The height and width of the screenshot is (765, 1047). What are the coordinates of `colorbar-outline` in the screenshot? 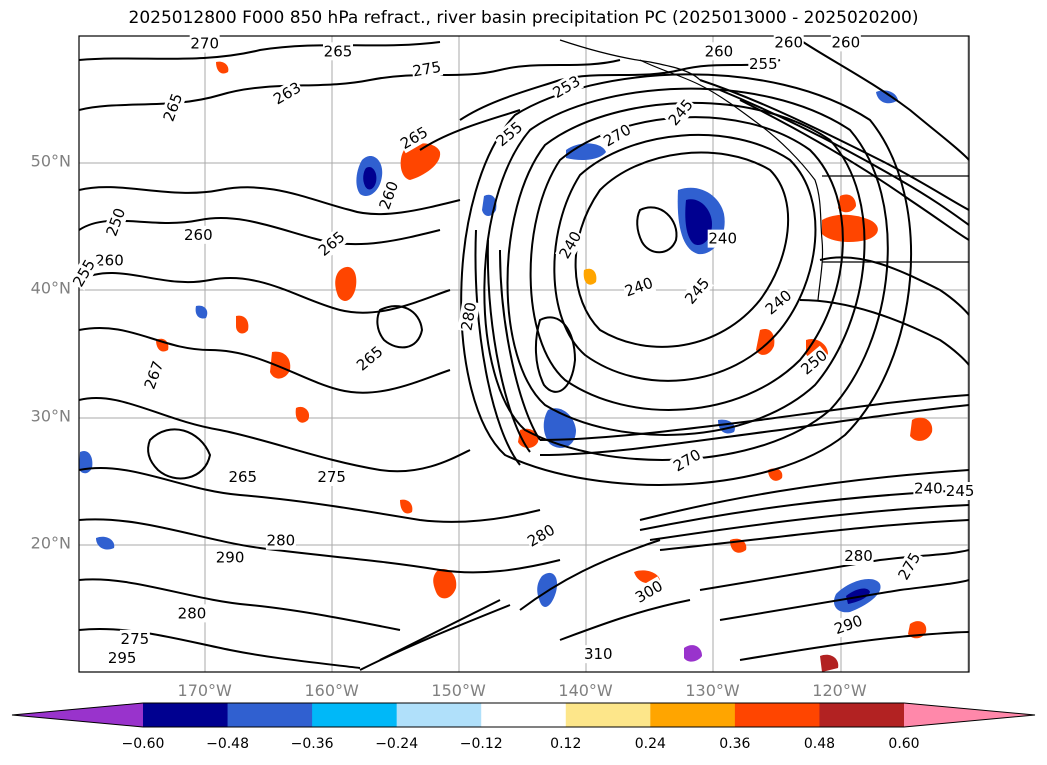 It's located at (523, 715).